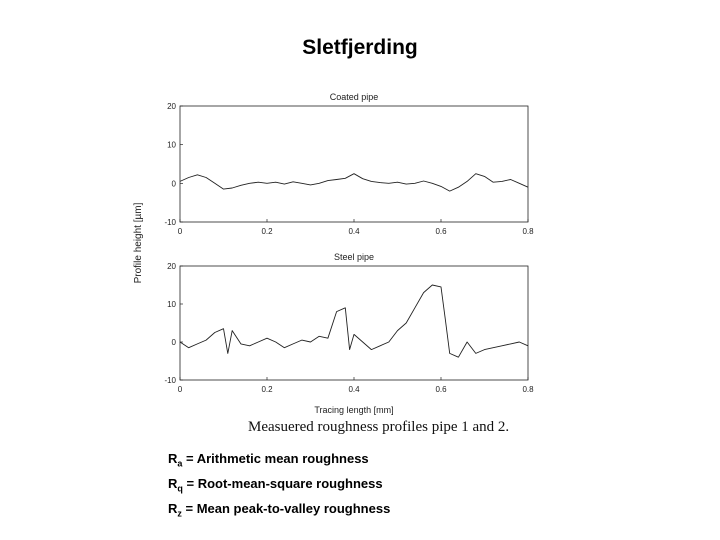 This screenshot has width=720, height=540. What do you see at coordinates (353, 410) in the screenshot?
I see `x-axis-label: Tracing length [mm]` at bounding box center [353, 410].